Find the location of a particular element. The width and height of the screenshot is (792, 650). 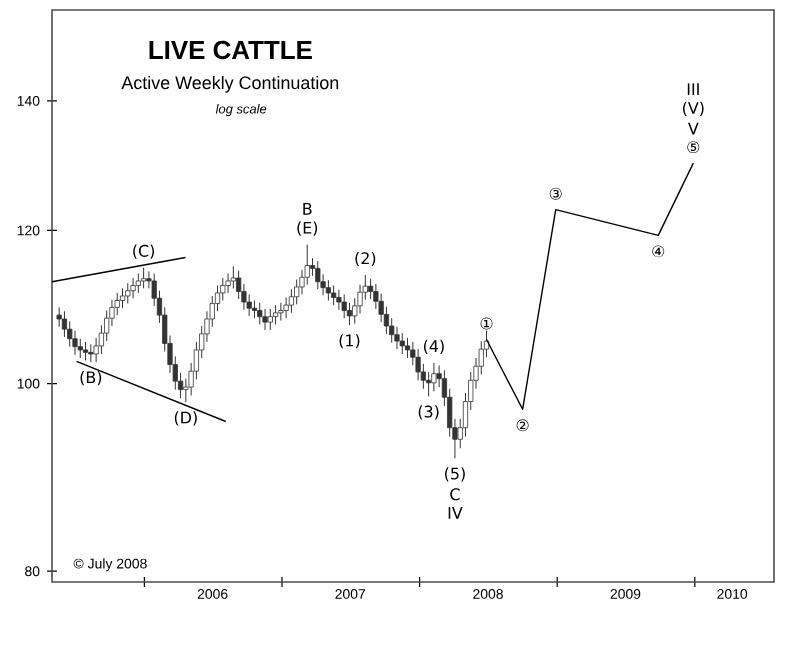

text: Active Weekly Continuation is located at coordinates (230, 84).